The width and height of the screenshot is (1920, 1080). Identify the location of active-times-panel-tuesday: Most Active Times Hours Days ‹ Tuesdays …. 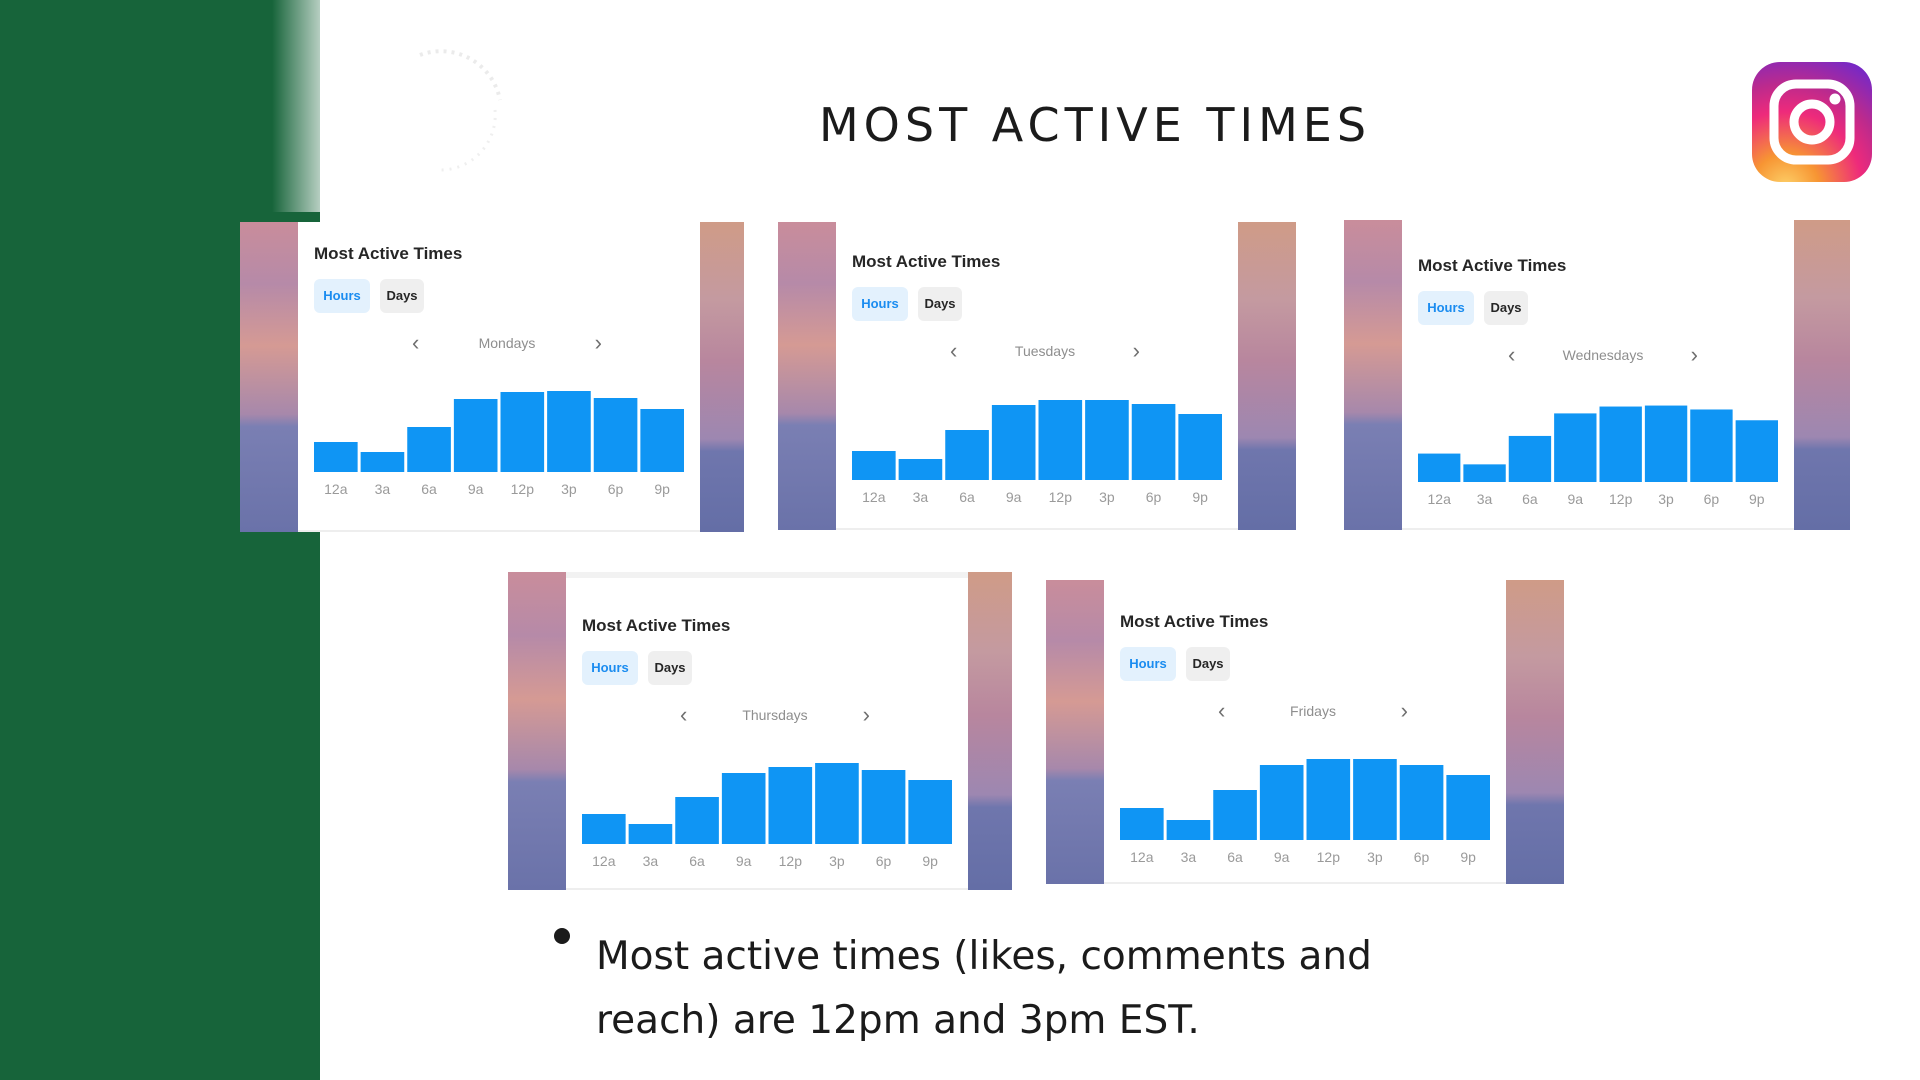
(1037, 376).